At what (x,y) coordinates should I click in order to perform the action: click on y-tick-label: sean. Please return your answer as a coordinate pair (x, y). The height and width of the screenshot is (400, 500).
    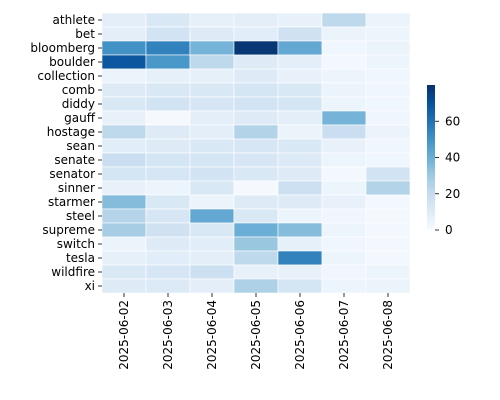
    Looking at the image, I should click on (80, 146).